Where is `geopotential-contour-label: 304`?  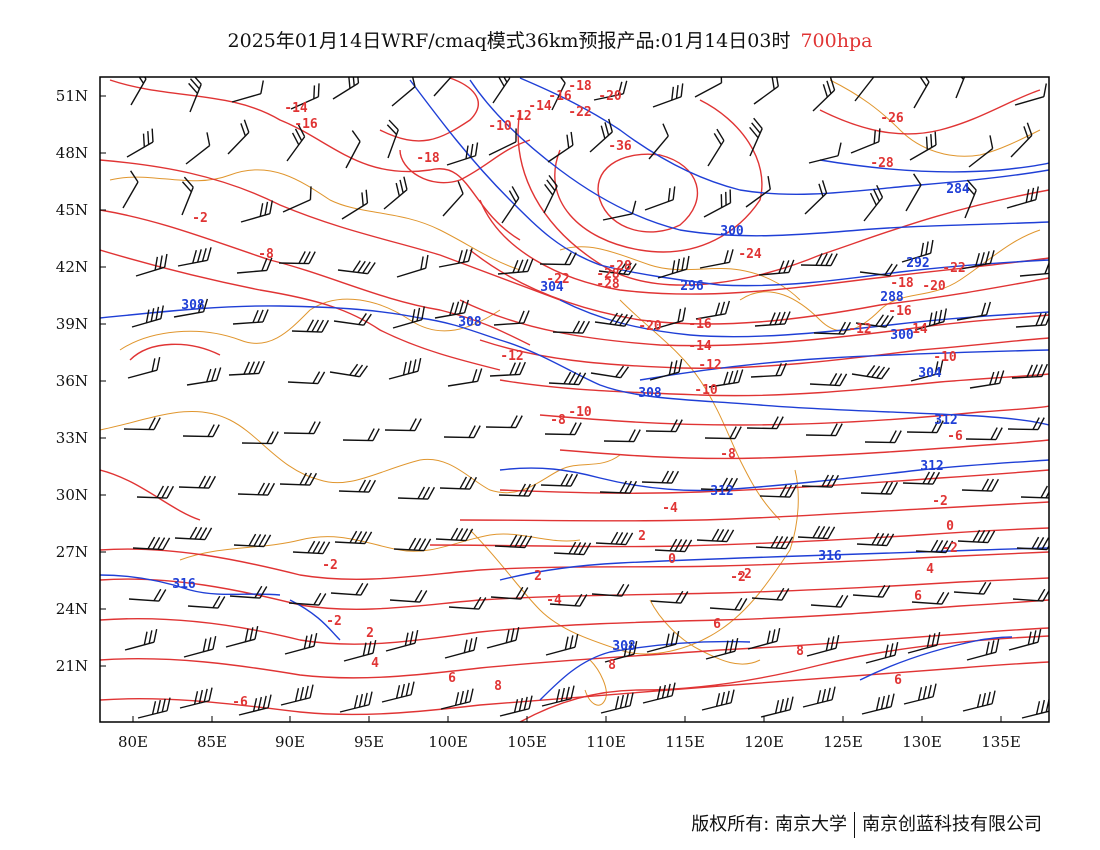
geopotential-contour-label: 304 is located at coordinates (552, 287).